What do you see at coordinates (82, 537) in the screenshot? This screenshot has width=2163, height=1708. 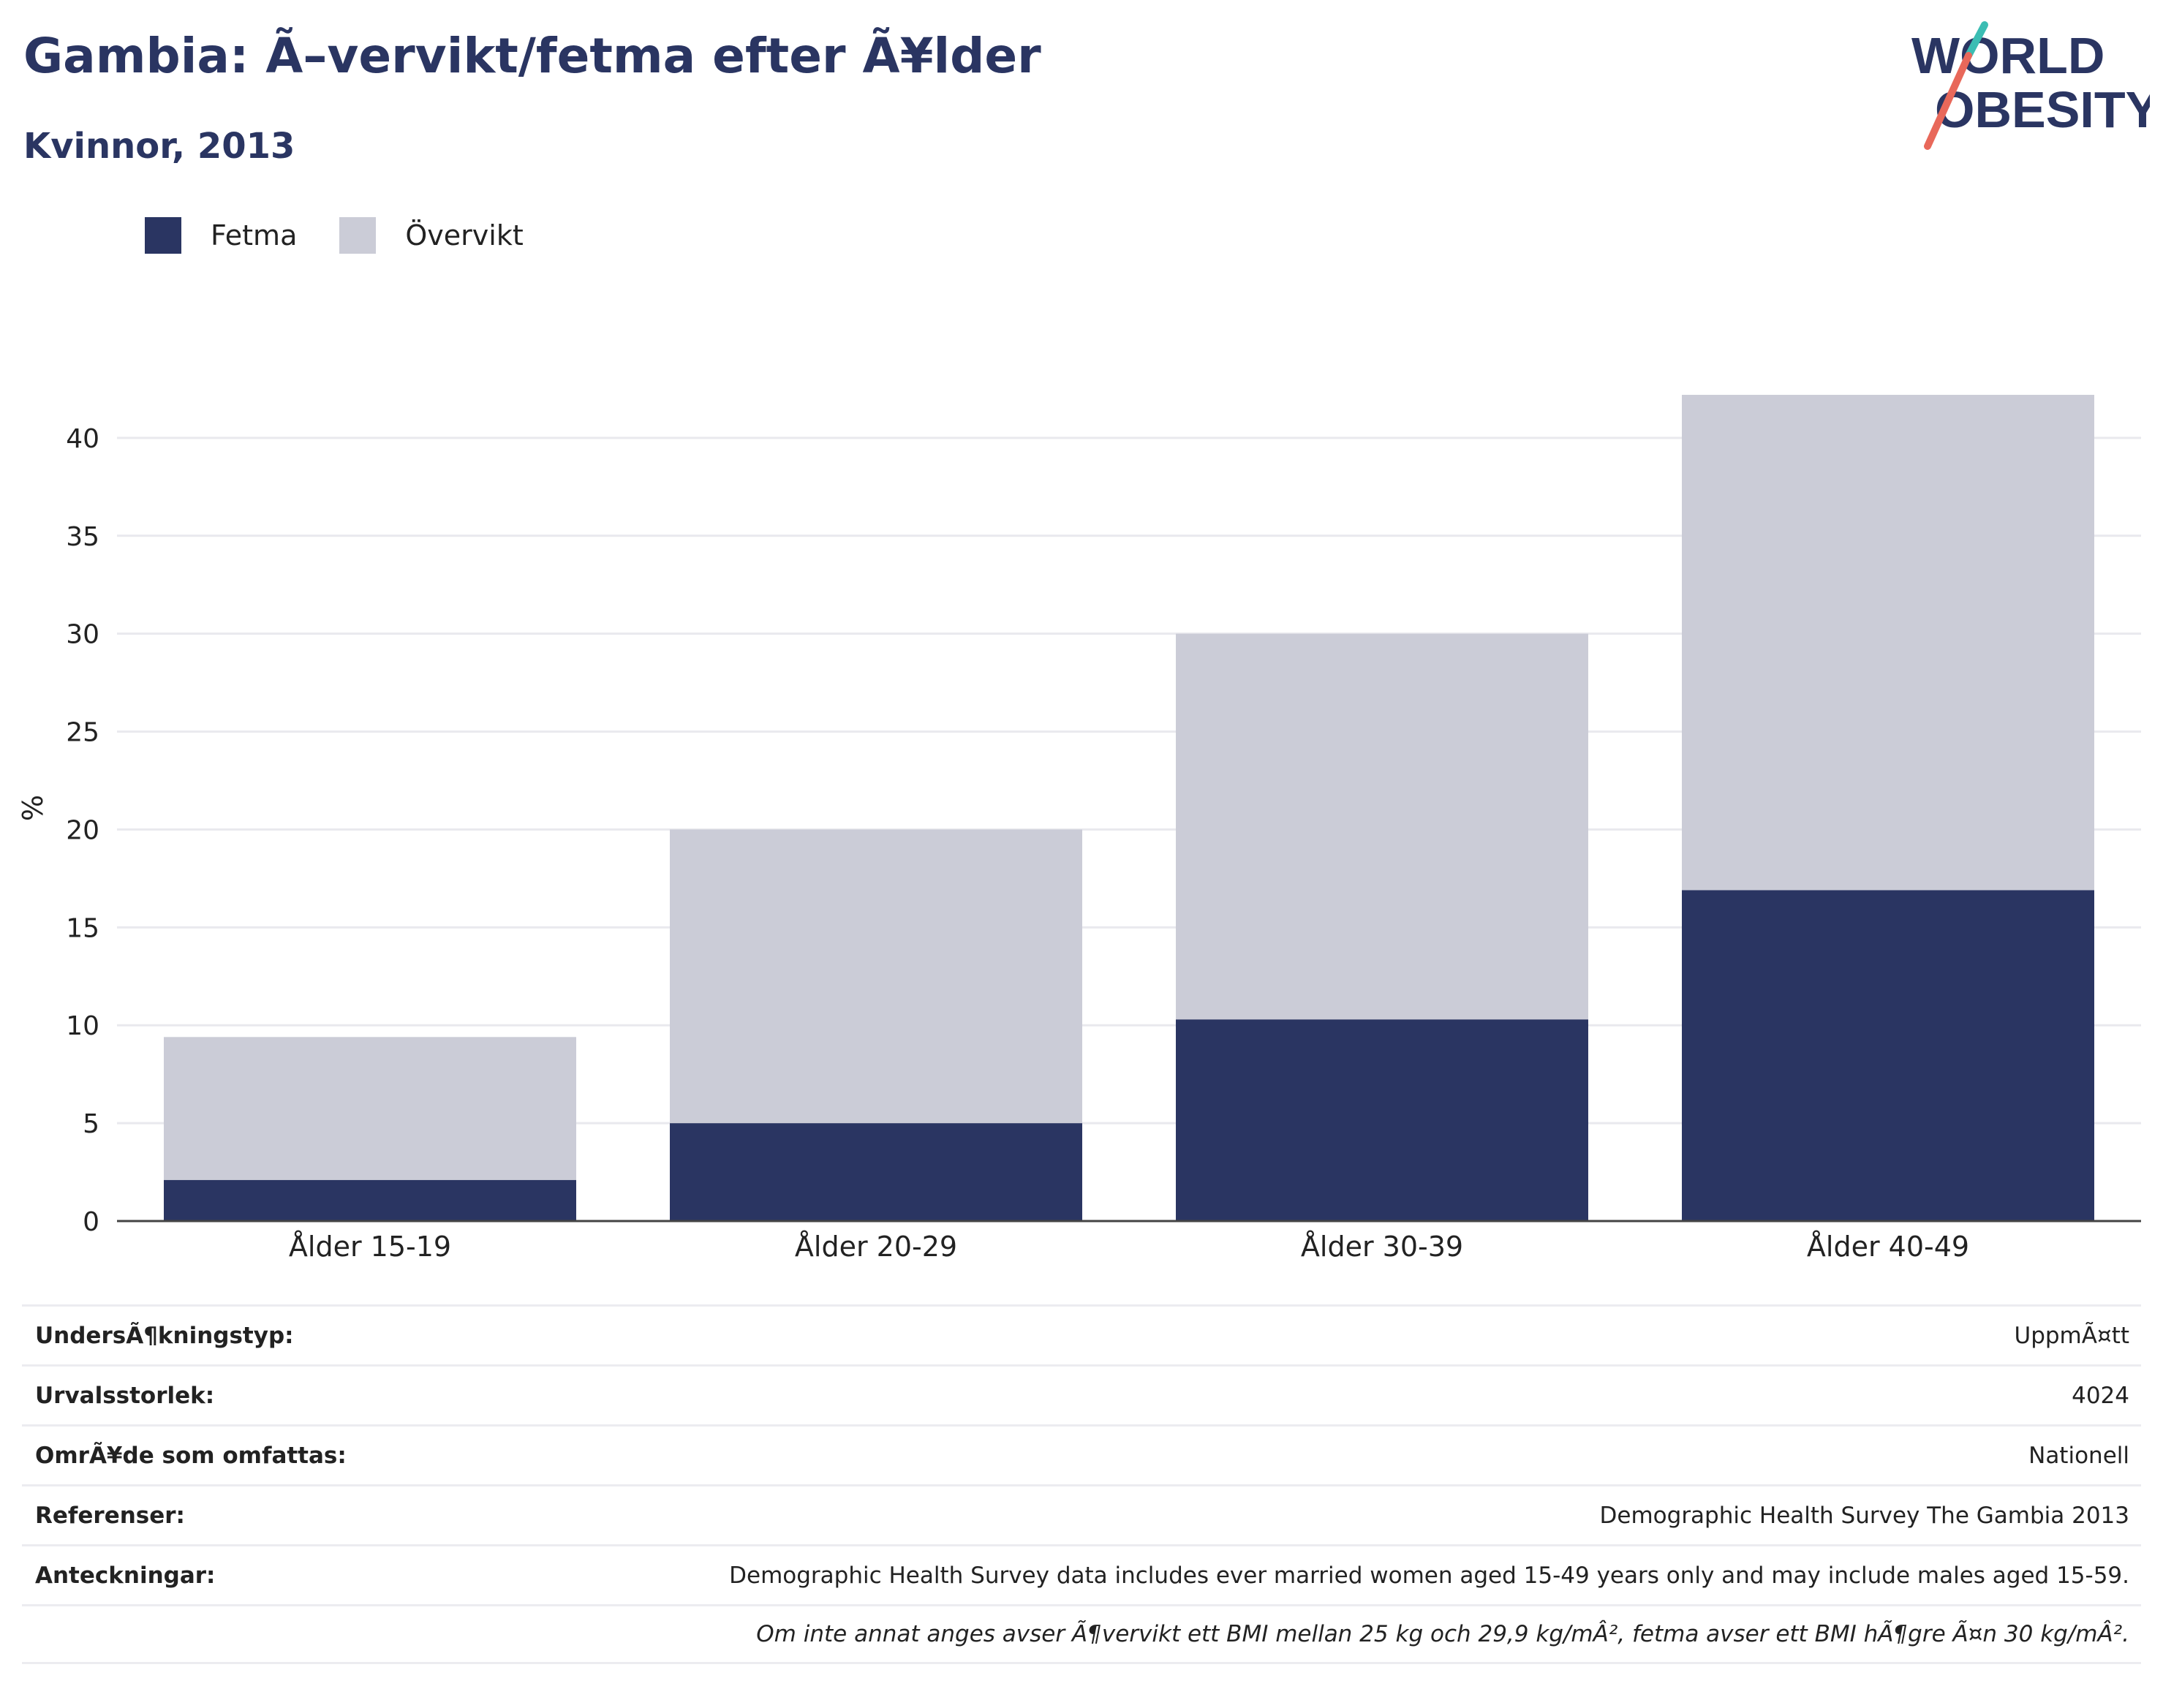 I see `y-tick-label: 35` at bounding box center [82, 537].